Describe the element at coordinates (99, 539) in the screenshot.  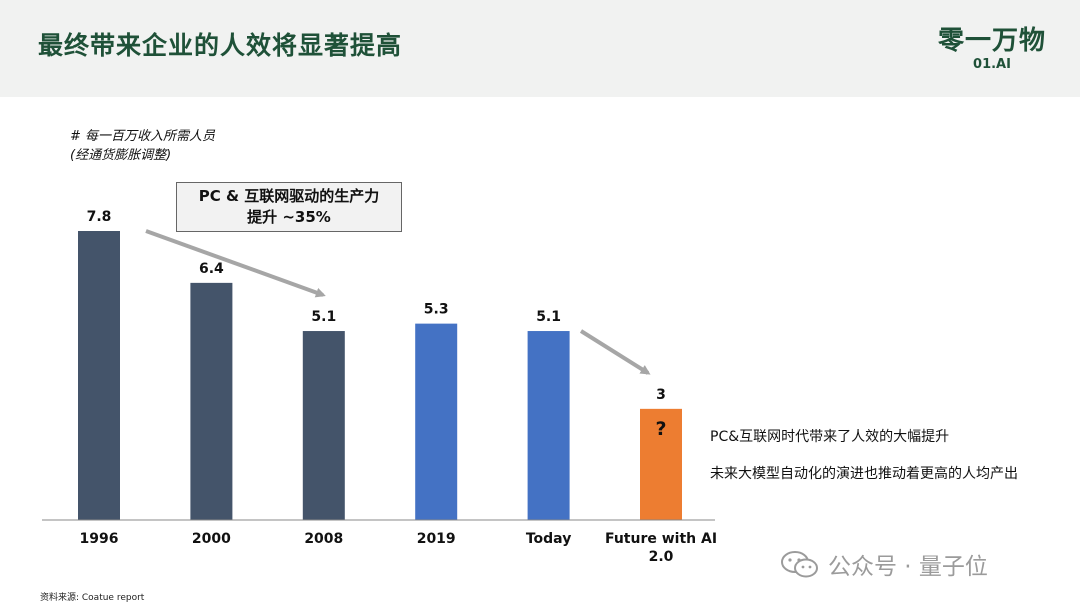
I see `x-tick-label-0: 1996` at that location.